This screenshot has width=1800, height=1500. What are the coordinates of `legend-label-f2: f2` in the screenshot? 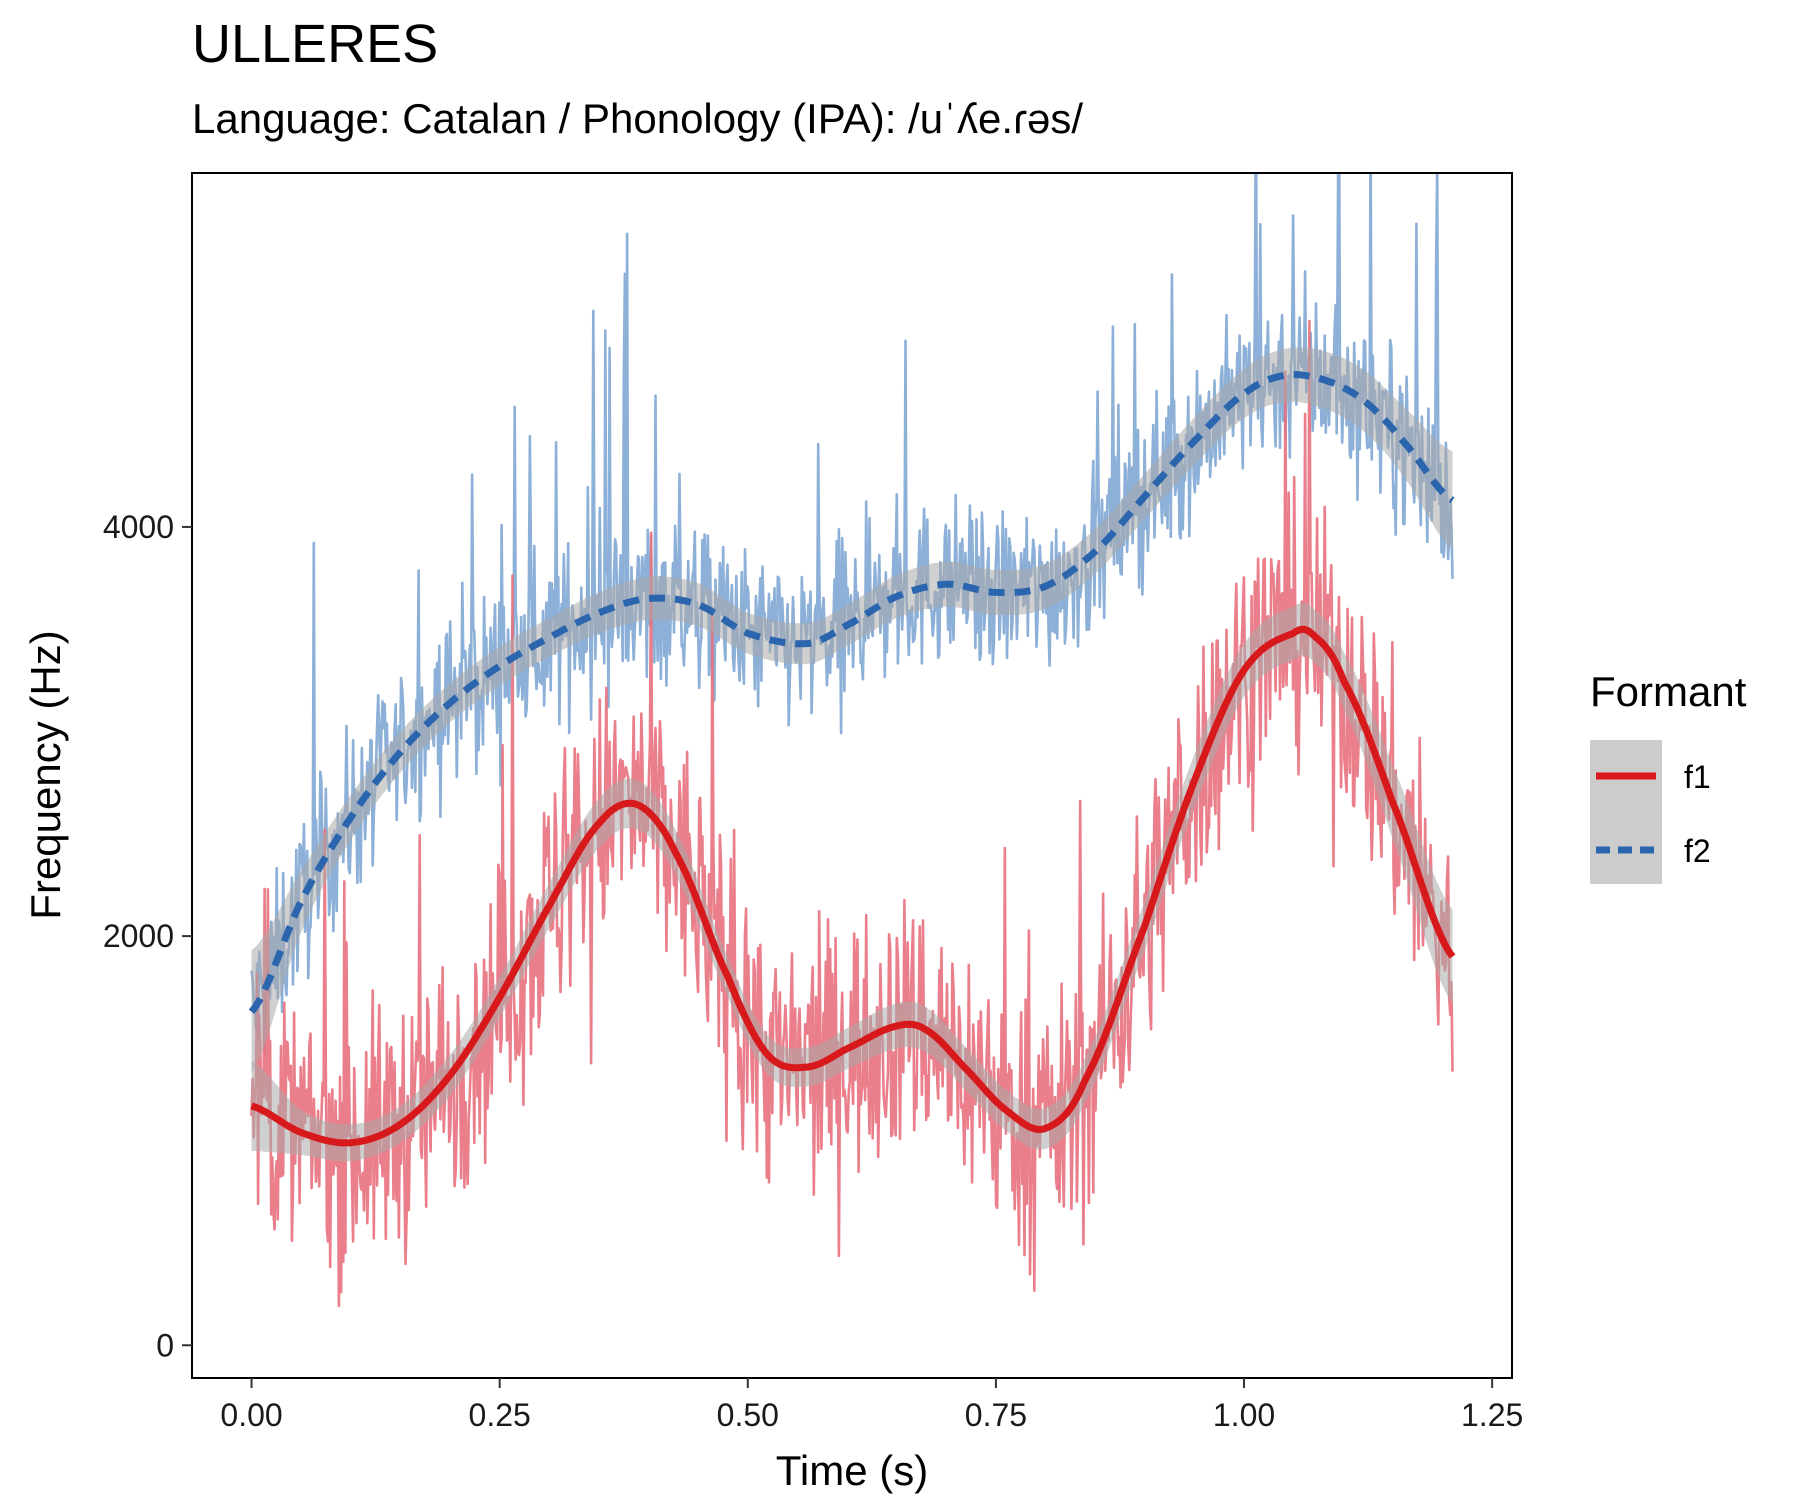 It's located at (1697, 851).